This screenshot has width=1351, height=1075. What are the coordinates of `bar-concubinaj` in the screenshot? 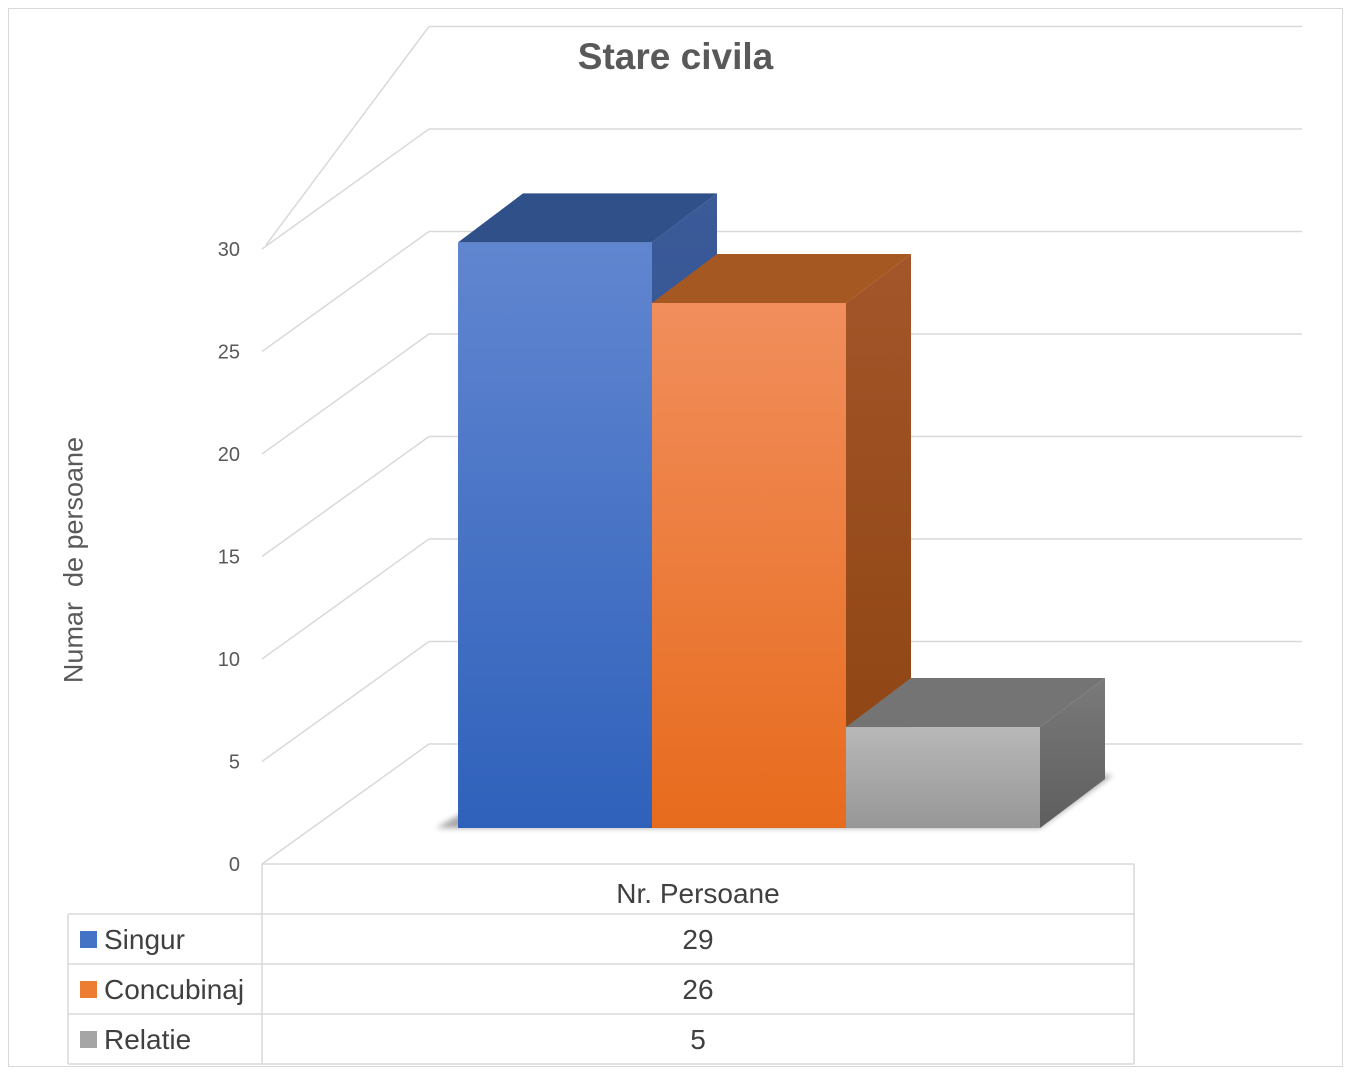 It's located at (781, 540).